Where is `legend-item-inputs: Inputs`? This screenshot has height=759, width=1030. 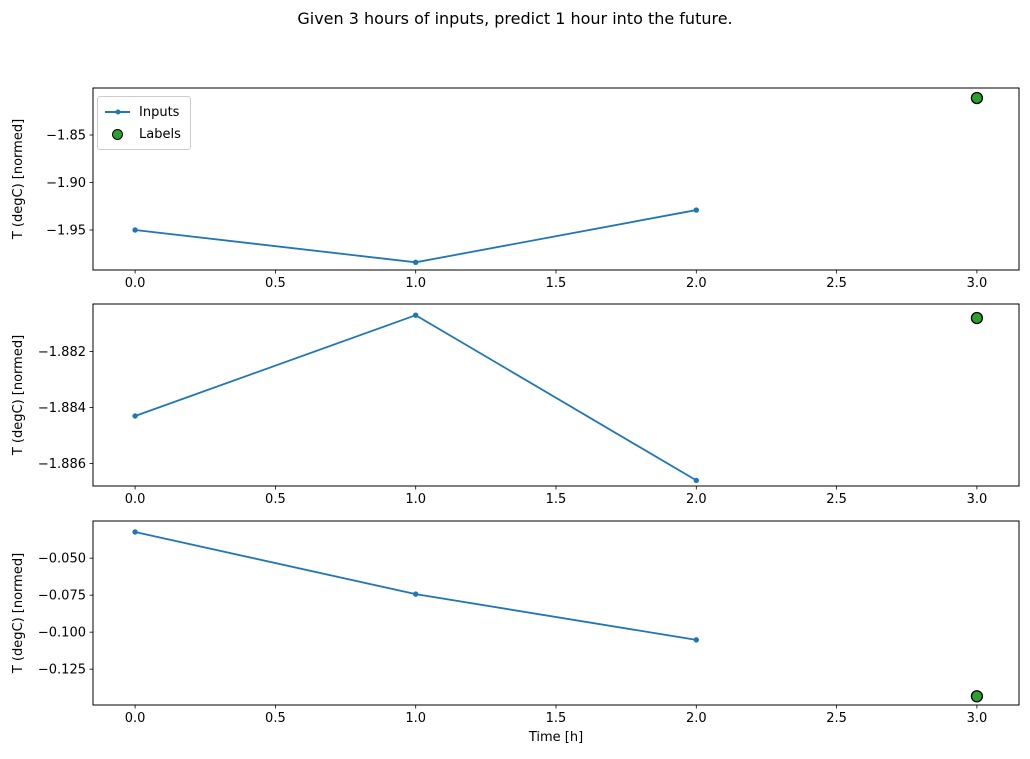
legend-item-inputs: Inputs is located at coordinates (143, 112).